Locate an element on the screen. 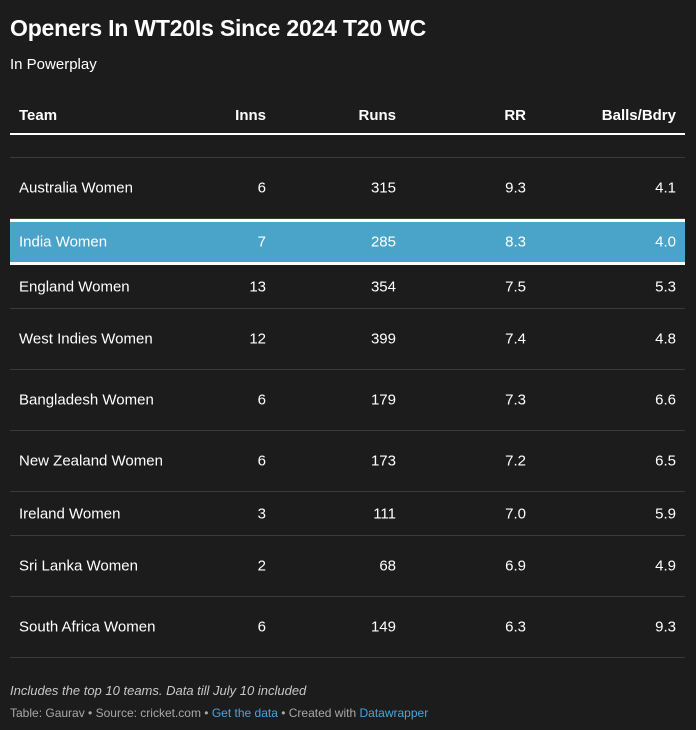 This screenshot has height=730, width=696. cell-balls-bdry: 9.3 is located at coordinates (665, 627).